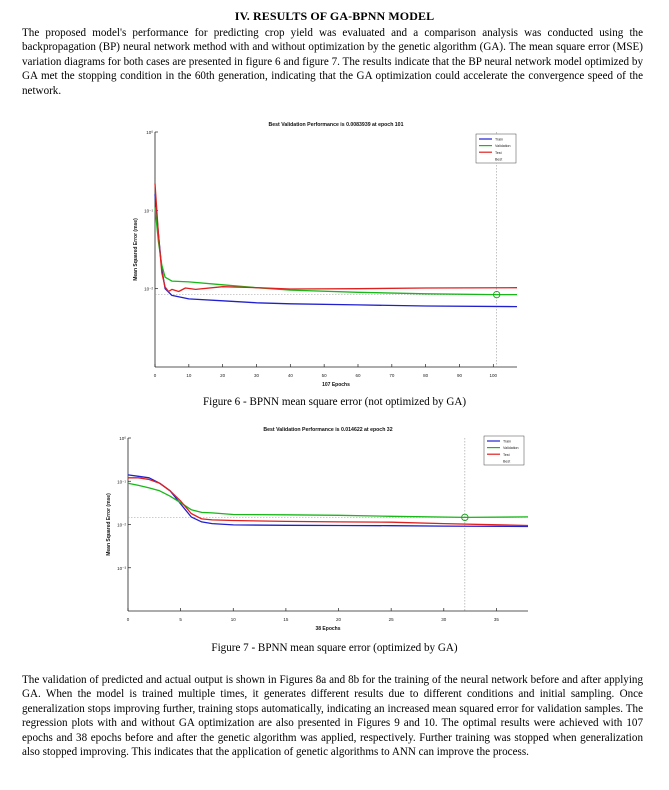 The image size is (669, 790). What do you see at coordinates (460, 375) in the screenshot?
I see `x-tick-label: 90` at bounding box center [460, 375].